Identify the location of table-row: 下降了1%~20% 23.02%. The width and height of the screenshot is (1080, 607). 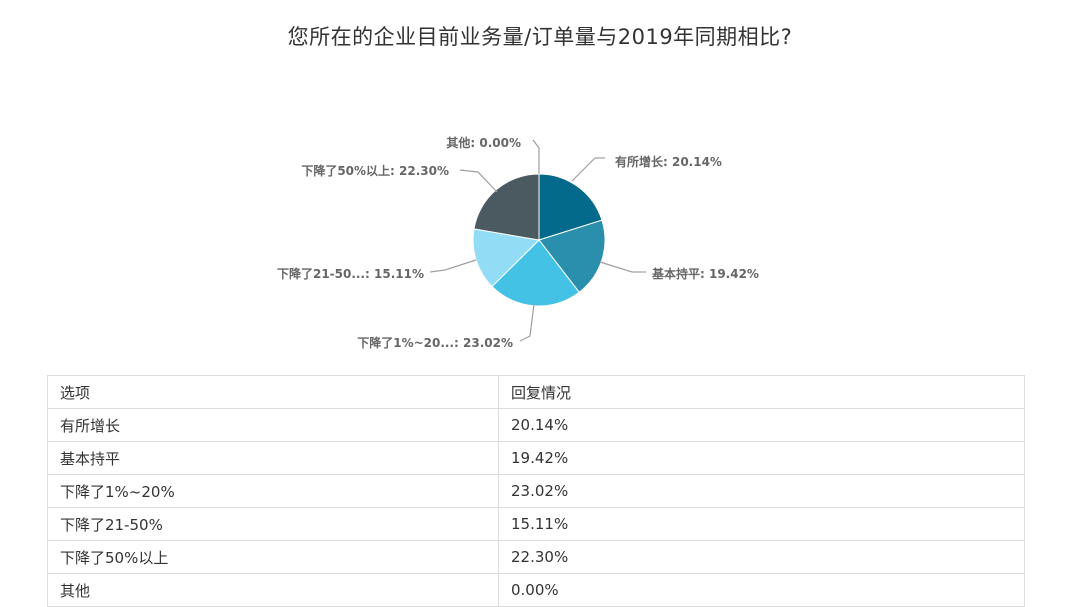
(536, 491).